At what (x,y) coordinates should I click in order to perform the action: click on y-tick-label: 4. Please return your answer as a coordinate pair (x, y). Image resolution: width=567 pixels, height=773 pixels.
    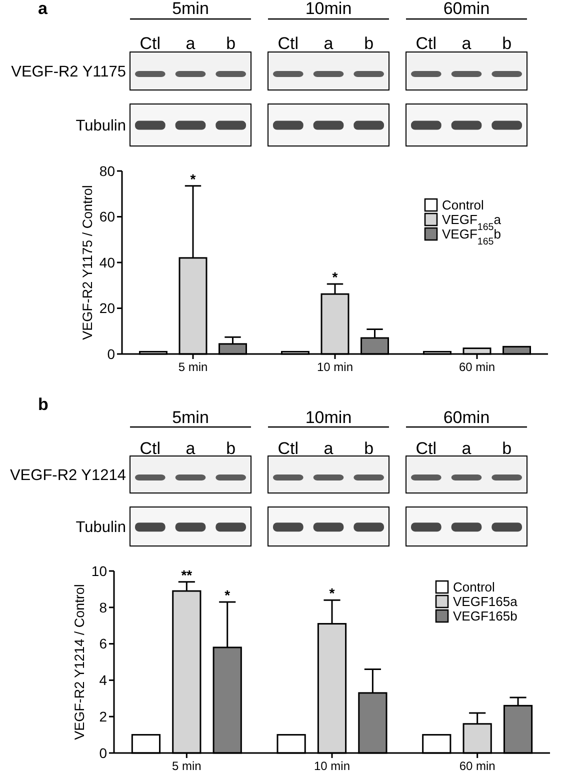
    Looking at the image, I should click on (103, 680).